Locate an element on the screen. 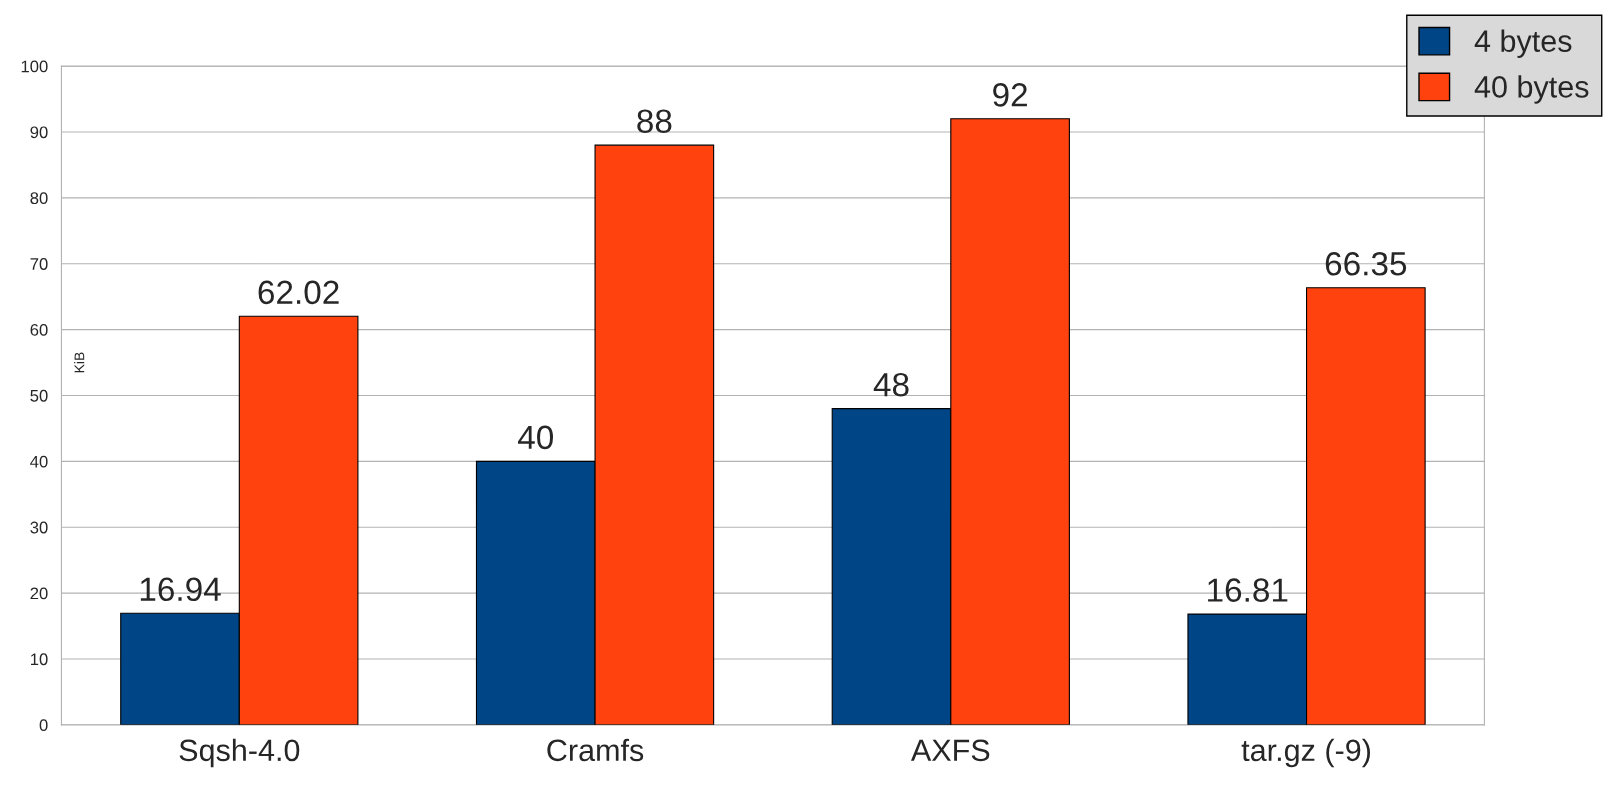  y-tick-label: 90 is located at coordinates (39, 132).